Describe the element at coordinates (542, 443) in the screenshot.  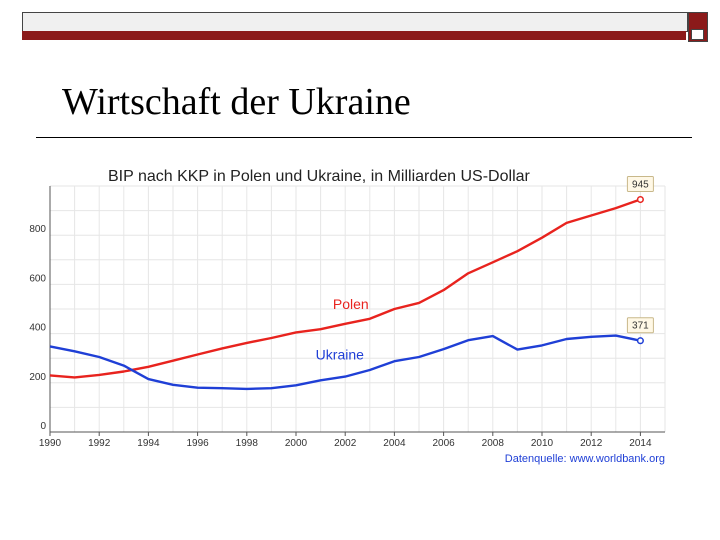
I see `x-tick-label: 2010` at that location.